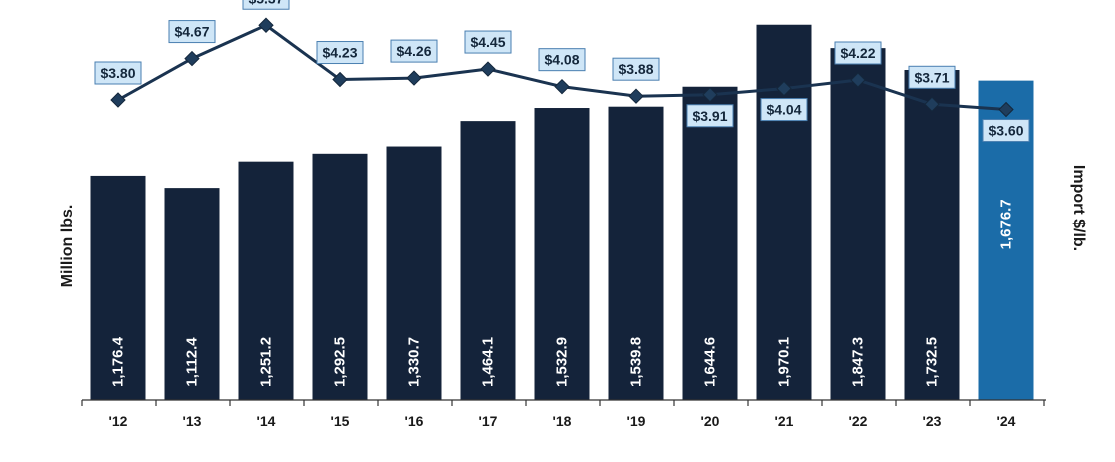  I want to click on x-tick-label-8: '20, so click(710, 421).